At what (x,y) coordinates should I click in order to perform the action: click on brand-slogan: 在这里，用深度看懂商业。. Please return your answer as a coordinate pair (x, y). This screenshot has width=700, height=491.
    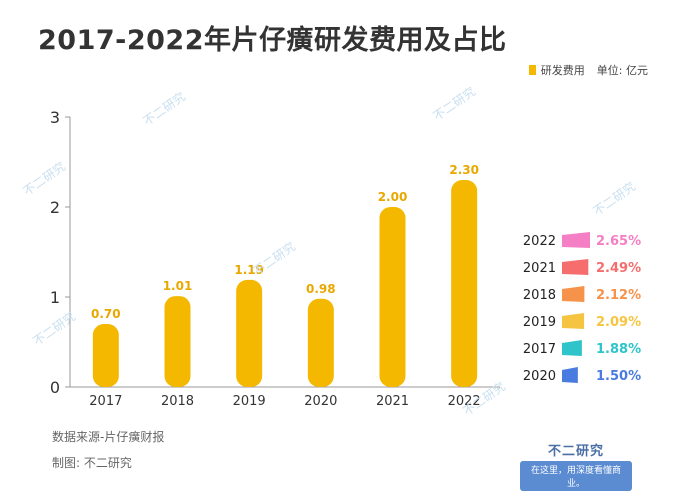
    Looking at the image, I should click on (576, 476).